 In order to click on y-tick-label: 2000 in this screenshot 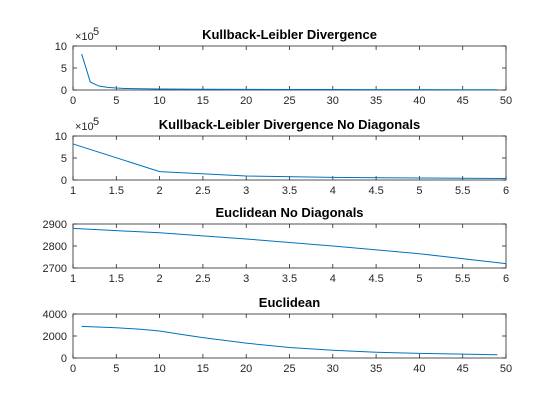, I will do `click(55, 337)`.